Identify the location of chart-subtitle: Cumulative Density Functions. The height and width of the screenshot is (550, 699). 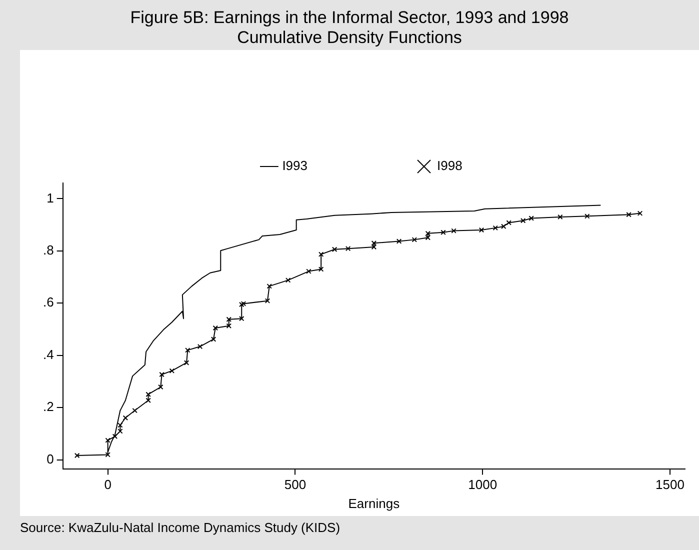
(349, 38).